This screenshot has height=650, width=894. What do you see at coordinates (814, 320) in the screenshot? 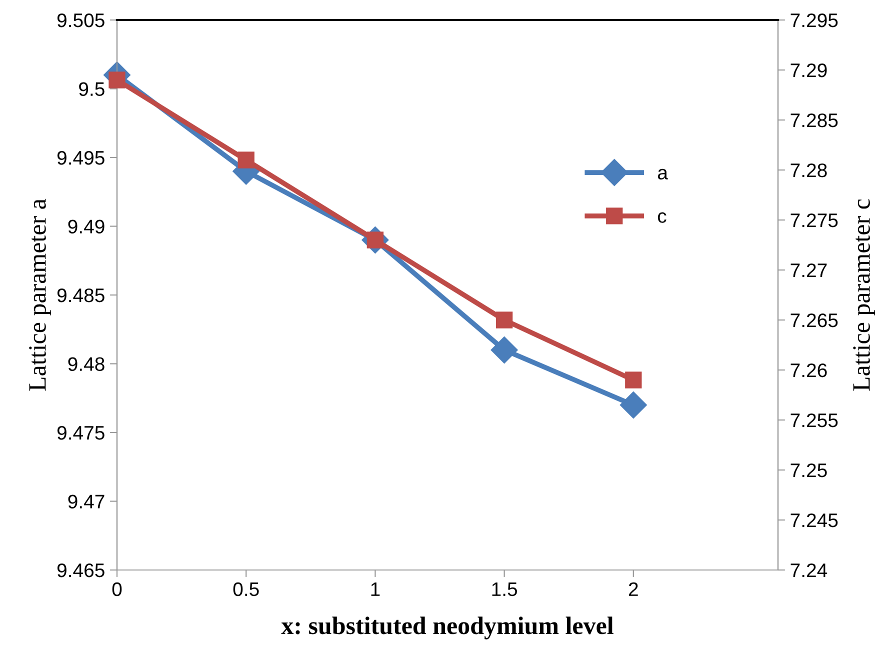
I see `y2-tick-label: 7.265` at bounding box center [814, 320].